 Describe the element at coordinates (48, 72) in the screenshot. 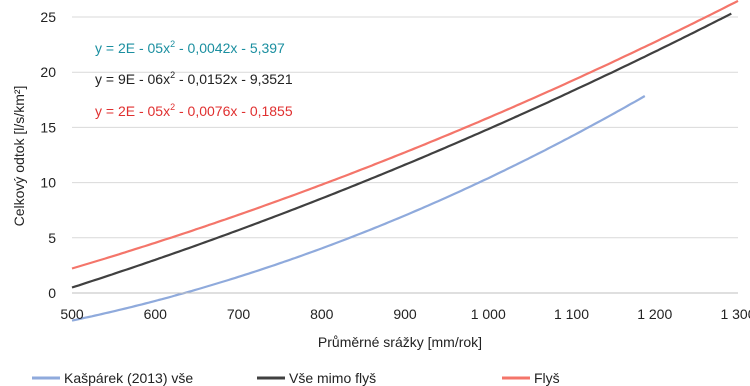

I see `y-tick-label-20: 20` at that location.